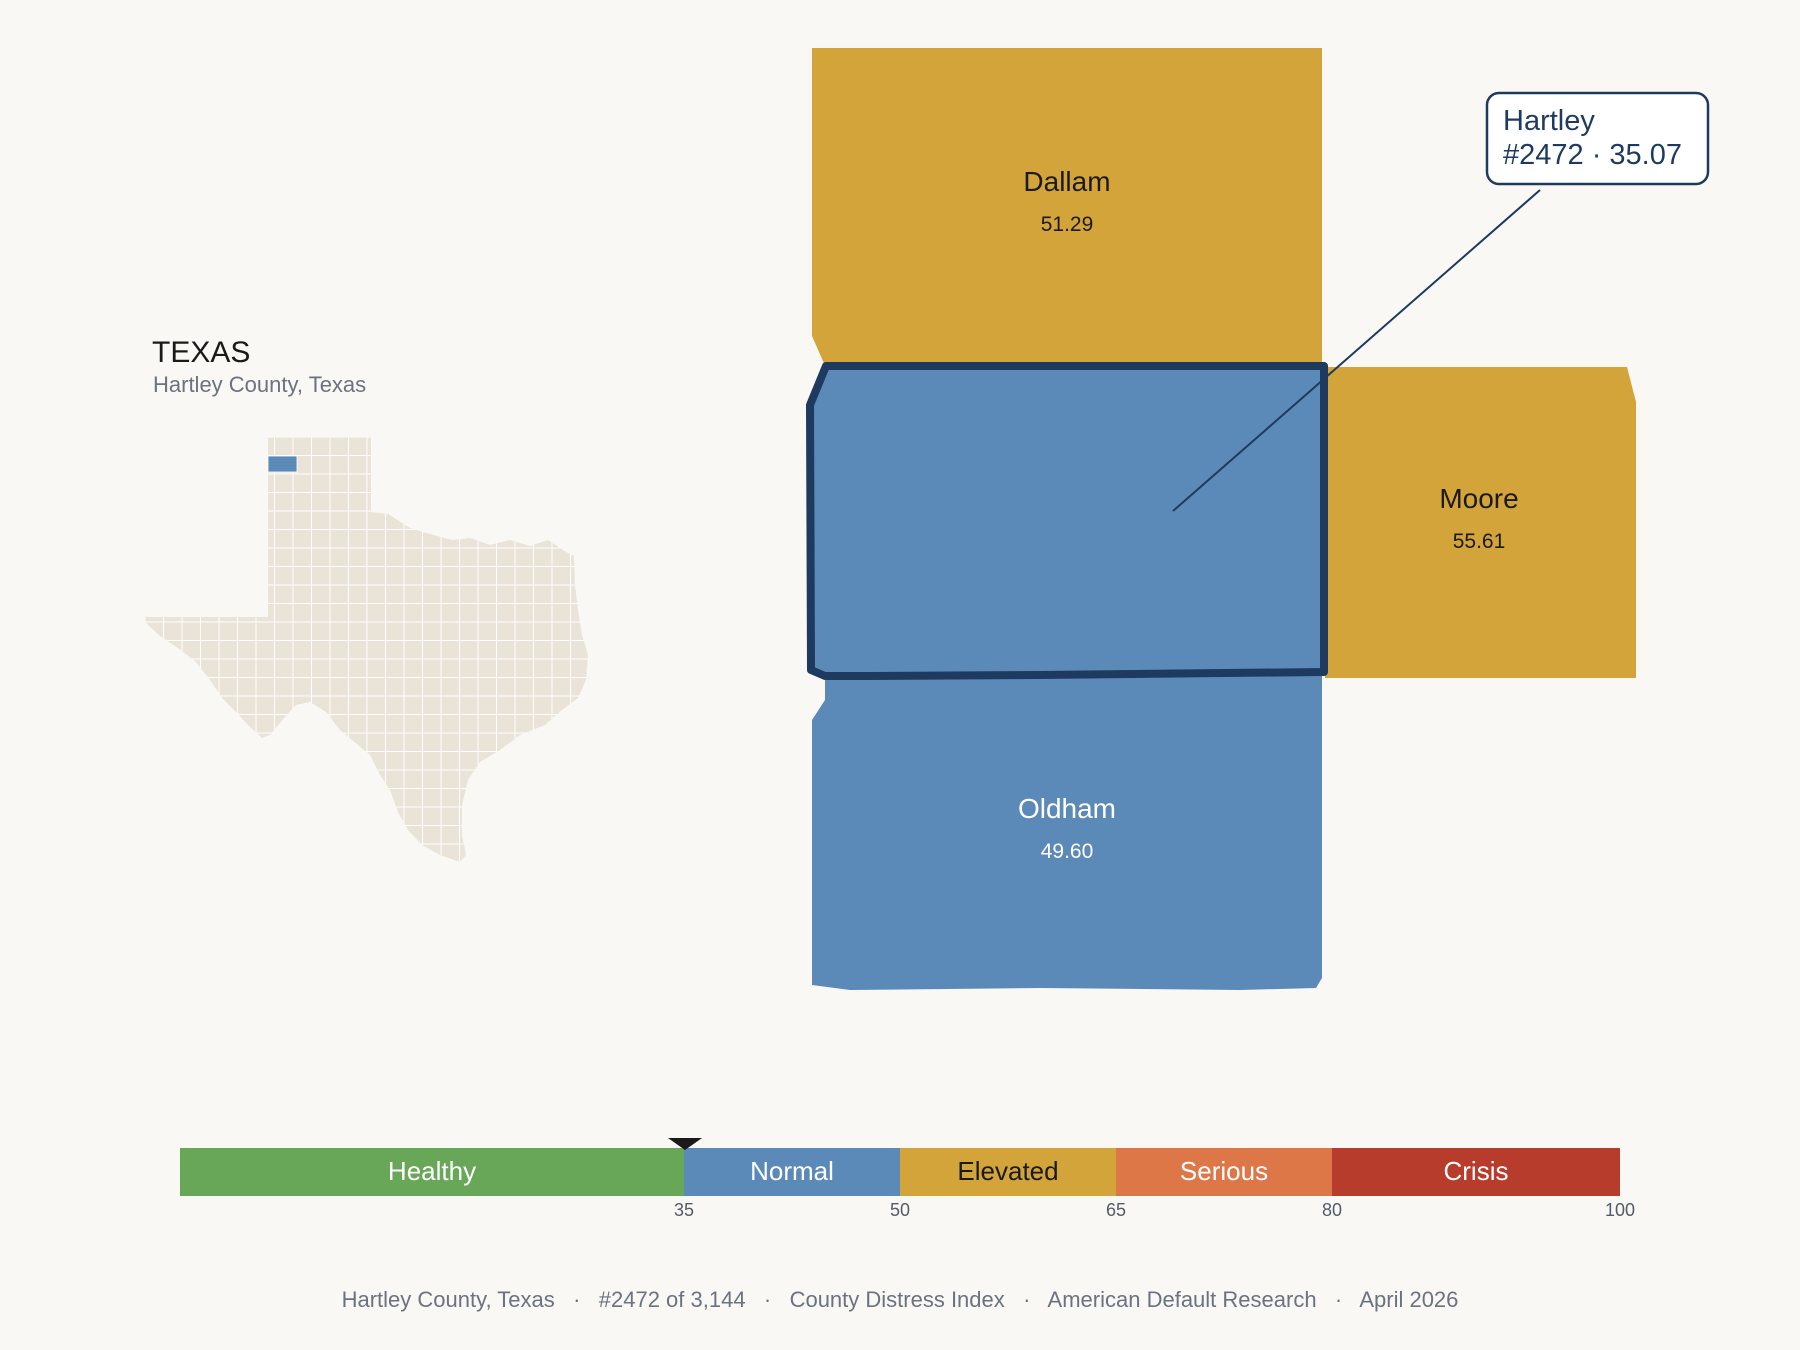 The width and height of the screenshot is (1800, 1350). I want to click on hartley-locator-highlight, so click(282, 464).